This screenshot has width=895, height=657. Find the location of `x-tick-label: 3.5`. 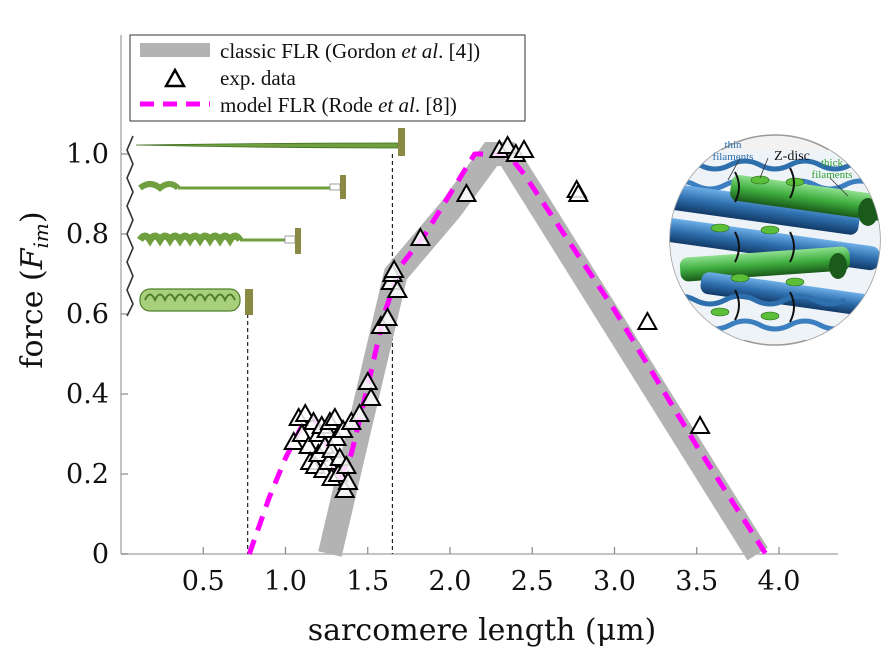

x-tick-label: 3.5 is located at coordinates (696, 581).